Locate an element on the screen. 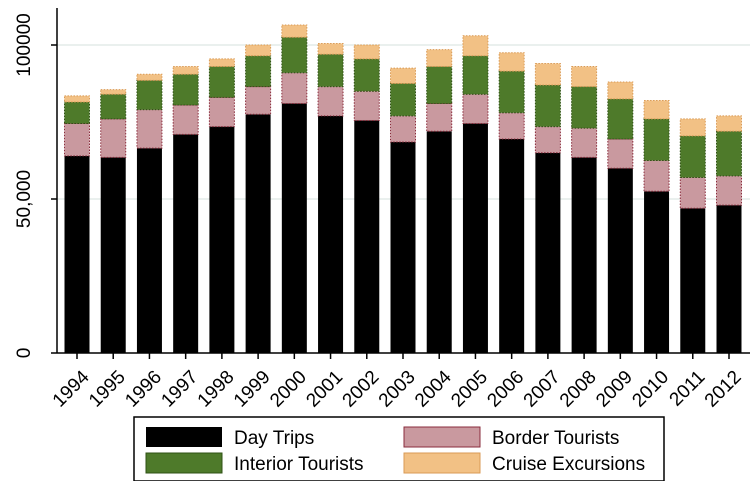 The width and height of the screenshot is (756, 481). legend-swatch-day-trips is located at coordinates (184, 437).